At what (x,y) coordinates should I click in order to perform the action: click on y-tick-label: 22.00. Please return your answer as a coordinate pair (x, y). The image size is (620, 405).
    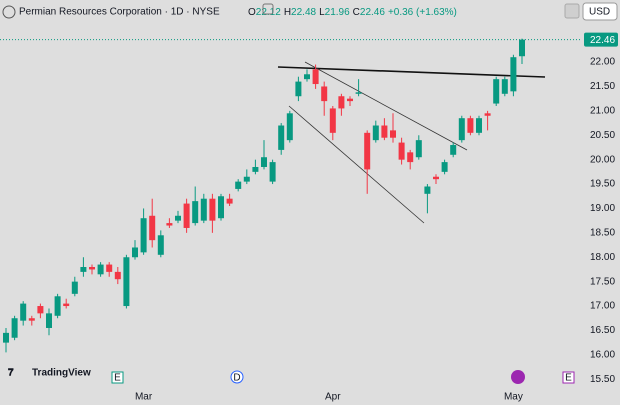
    Looking at the image, I should click on (602, 62).